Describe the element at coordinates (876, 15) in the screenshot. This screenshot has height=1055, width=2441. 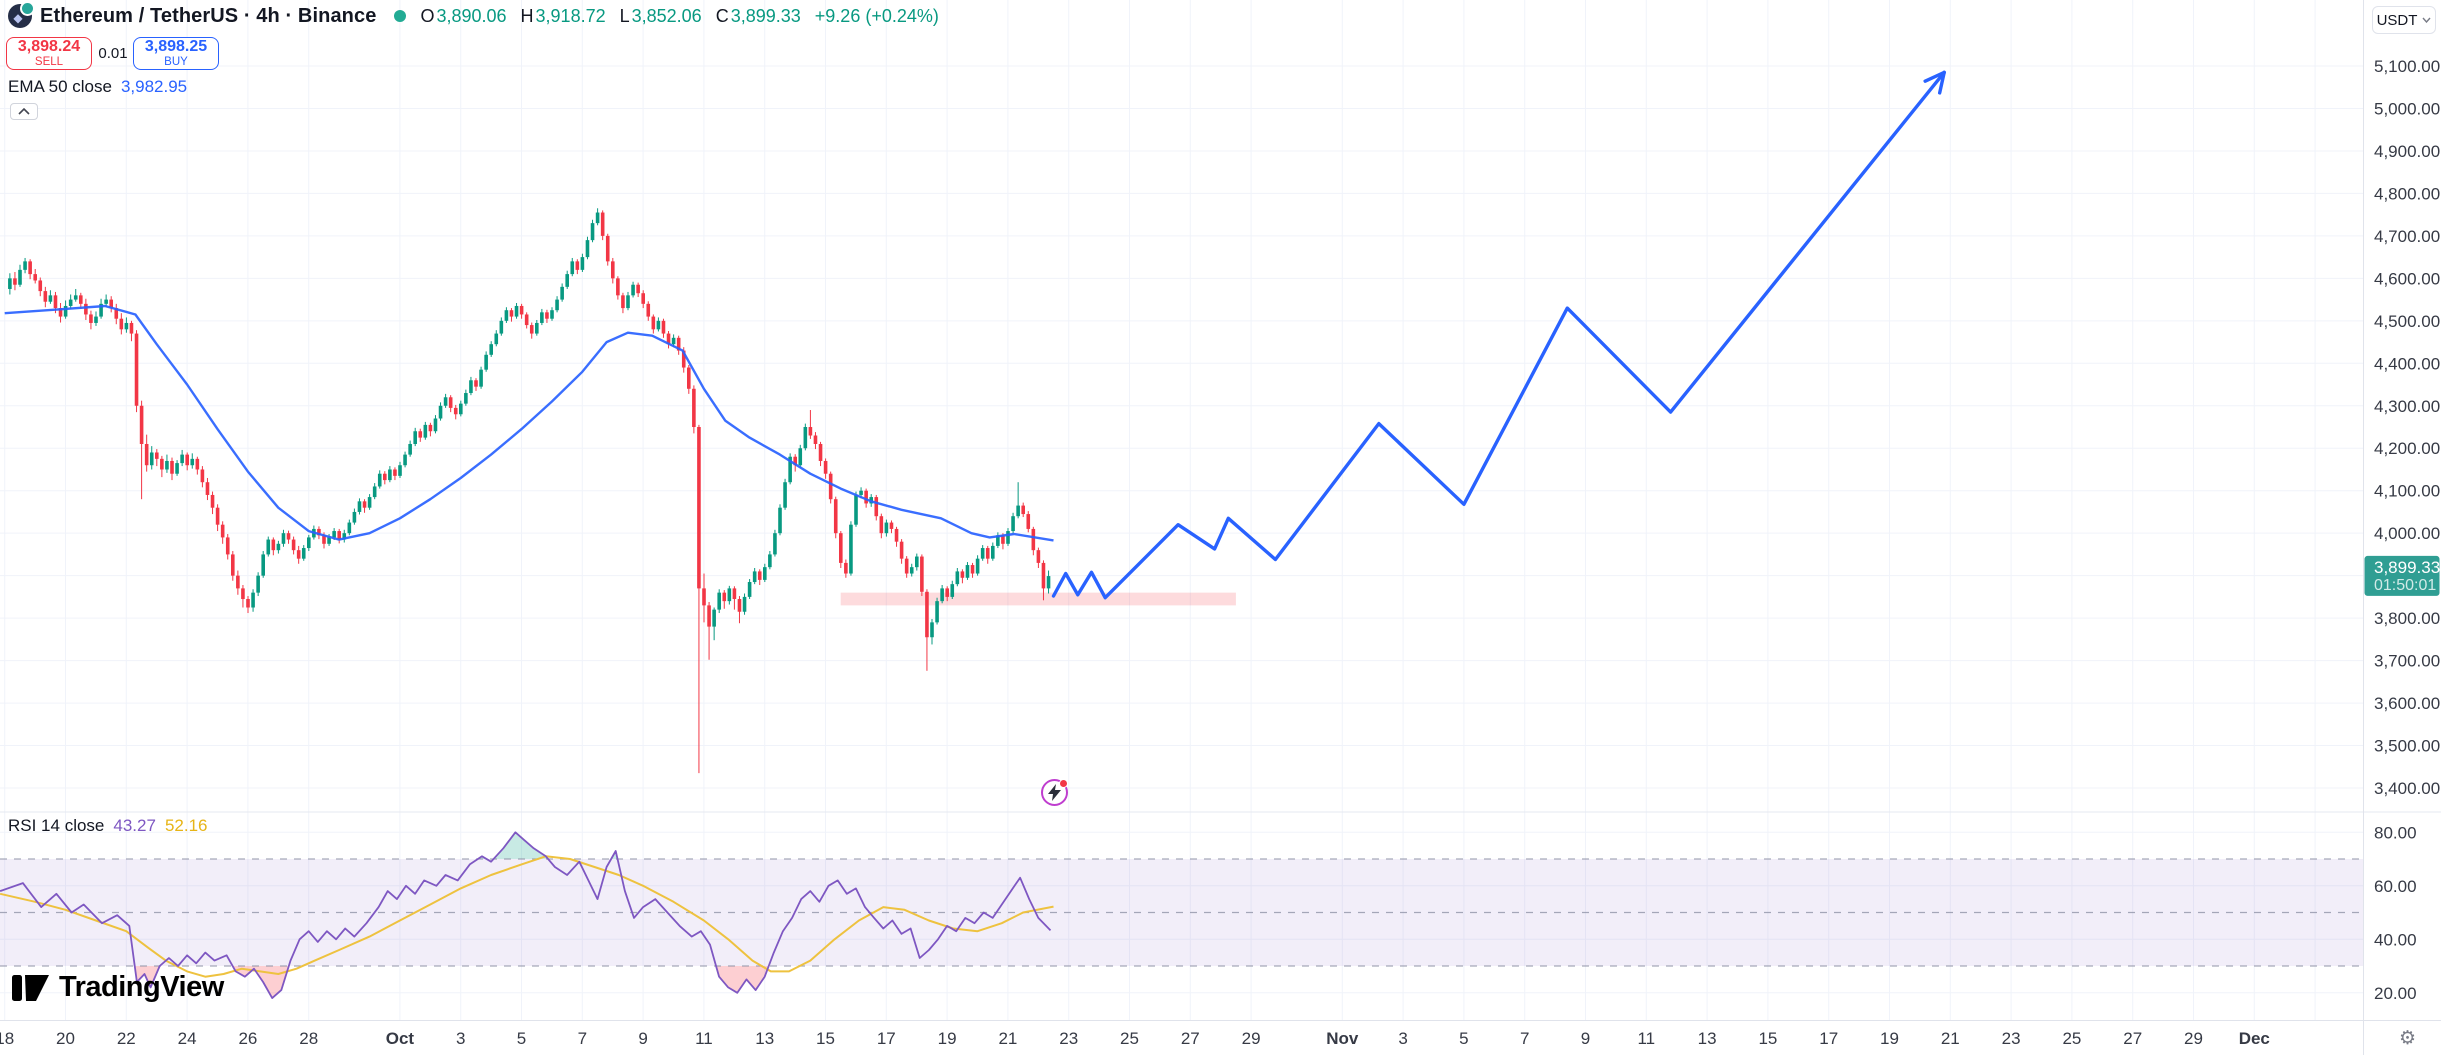
I see `change-value: +9.26 (+0.24%)` at that location.